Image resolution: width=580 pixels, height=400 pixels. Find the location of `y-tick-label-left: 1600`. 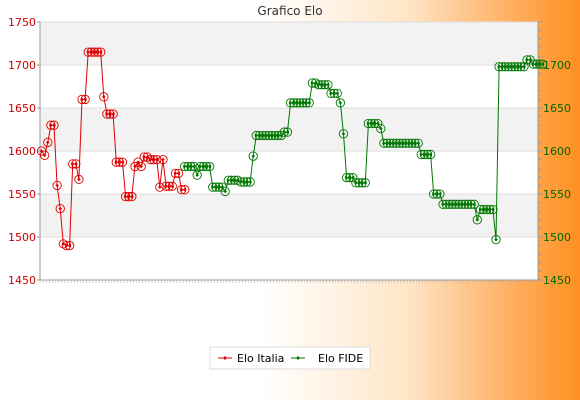

y-tick-label-left: 1600 is located at coordinates (22, 151).